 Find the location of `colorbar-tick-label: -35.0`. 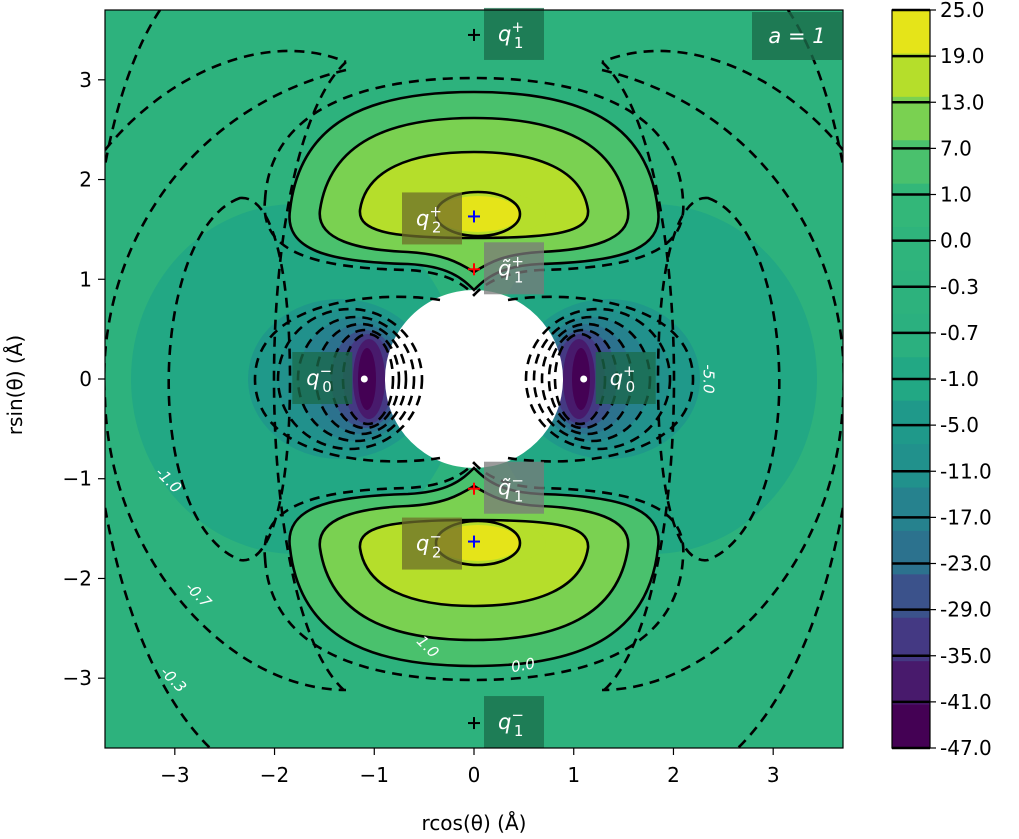

colorbar-tick-label: -35.0 is located at coordinates (966, 656).